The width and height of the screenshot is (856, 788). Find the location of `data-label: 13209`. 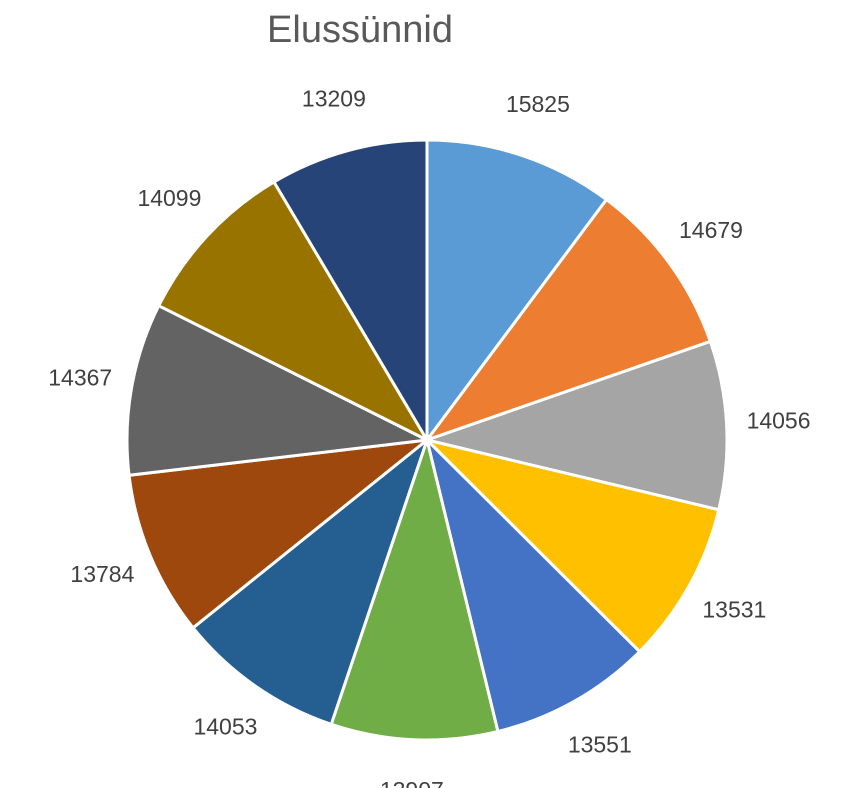

data-label: 13209 is located at coordinates (334, 99).